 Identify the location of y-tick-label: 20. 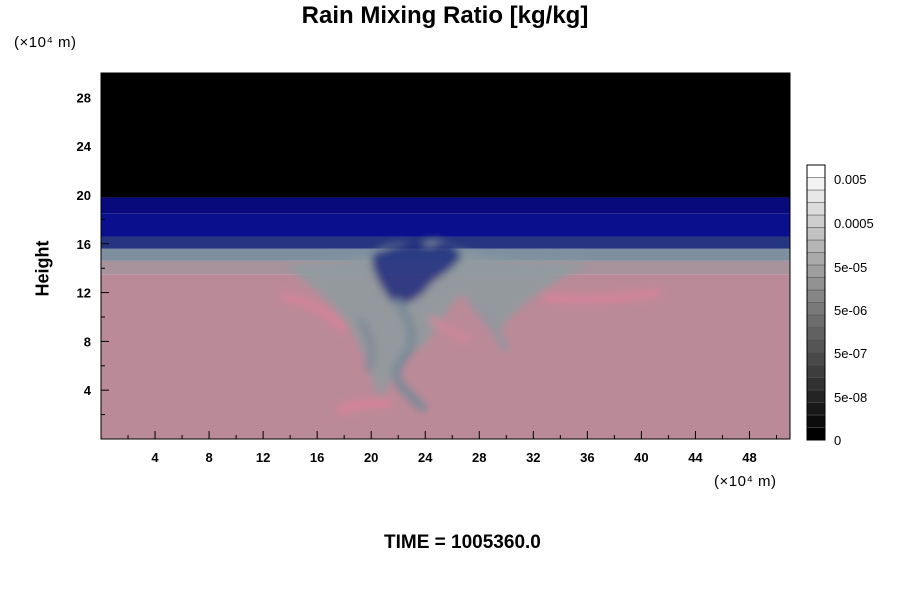
(84, 195).